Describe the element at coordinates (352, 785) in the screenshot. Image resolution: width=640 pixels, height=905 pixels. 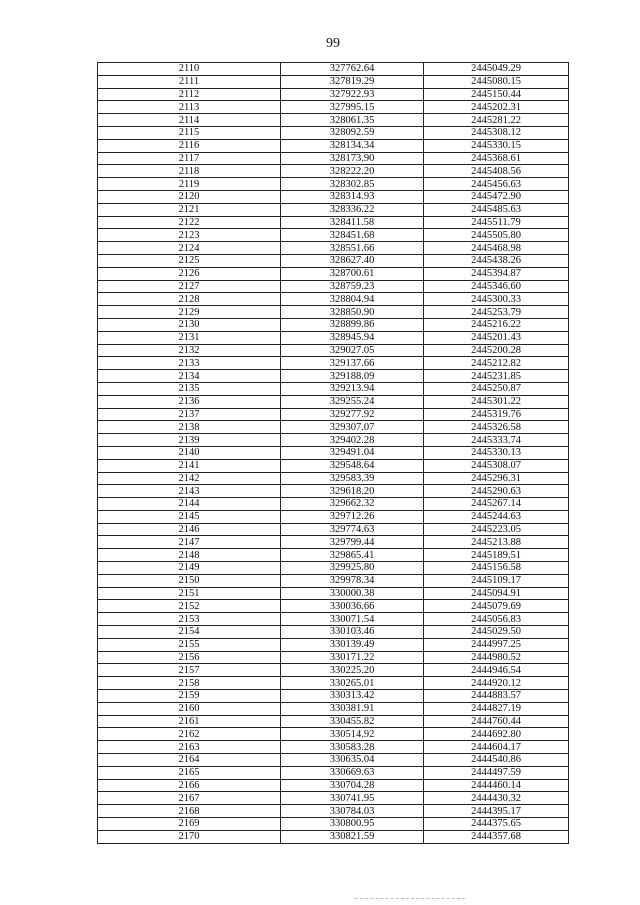
I see `x-coordinate-cell: 330704.28` at that location.